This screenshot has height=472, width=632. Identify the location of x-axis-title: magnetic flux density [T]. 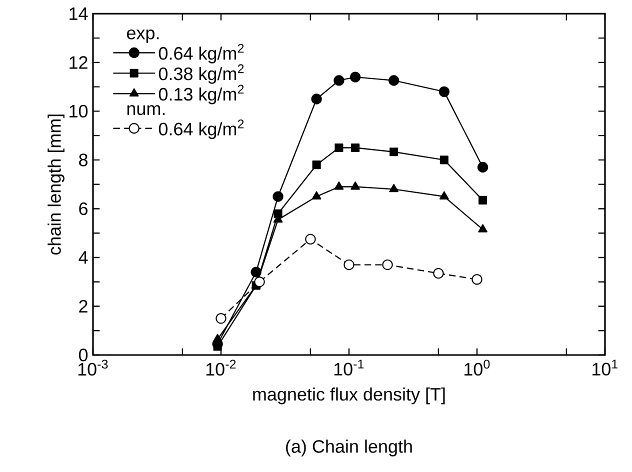
(349, 395).